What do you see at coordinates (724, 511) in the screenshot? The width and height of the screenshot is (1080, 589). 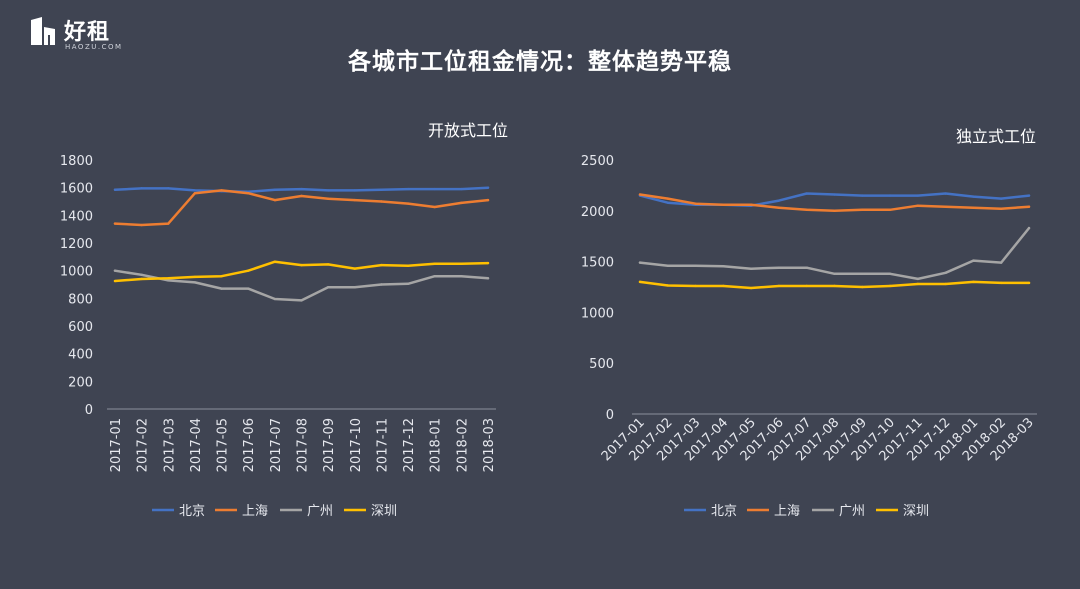 I see `legend-label-private-0: 北京` at bounding box center [724, 511].